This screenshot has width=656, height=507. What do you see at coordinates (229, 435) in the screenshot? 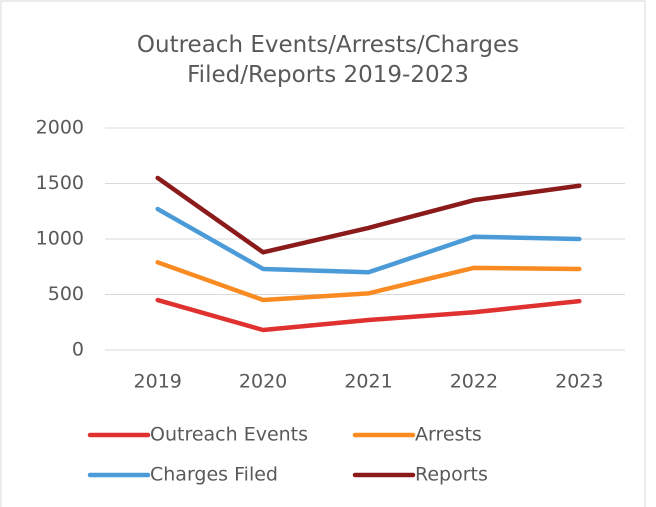
I see `legend-label: Outreach Events` at bounding box center [229, 435].